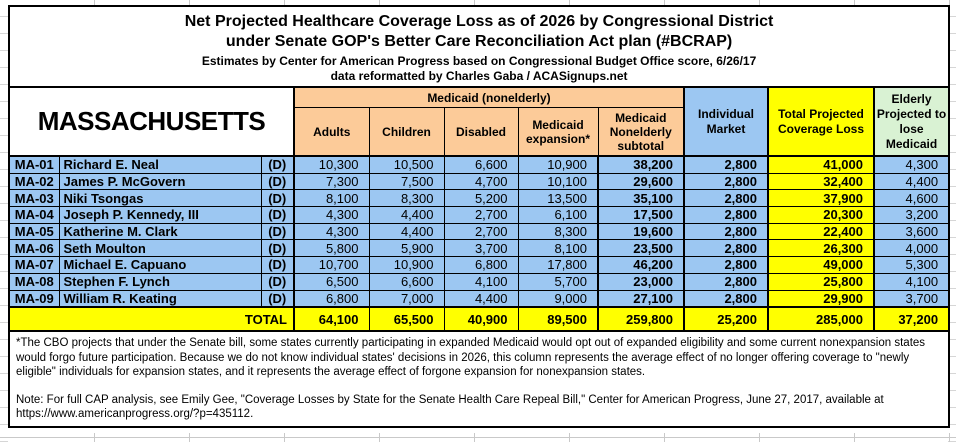  I want to click on header-total-projected-loss: Total Projected Coverage Loss, so click(821, 121).